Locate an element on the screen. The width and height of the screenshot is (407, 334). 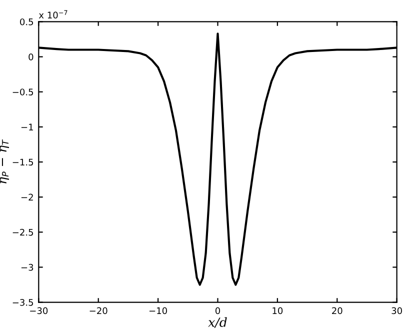
x-tick-label: 30 is located at coordinates (397, 310).